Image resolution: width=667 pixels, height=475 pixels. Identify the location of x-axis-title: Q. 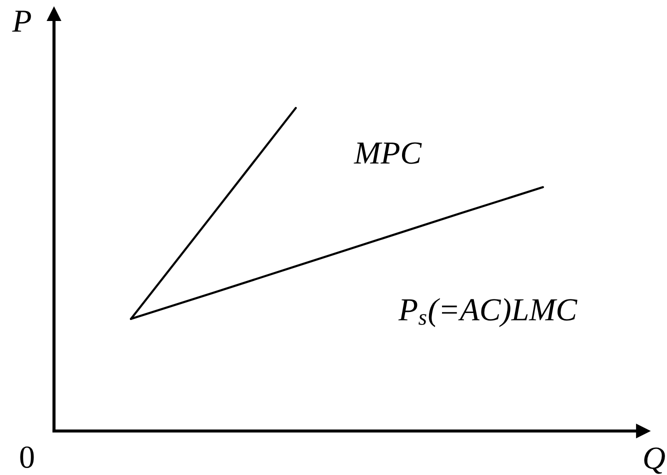
(654, 461).